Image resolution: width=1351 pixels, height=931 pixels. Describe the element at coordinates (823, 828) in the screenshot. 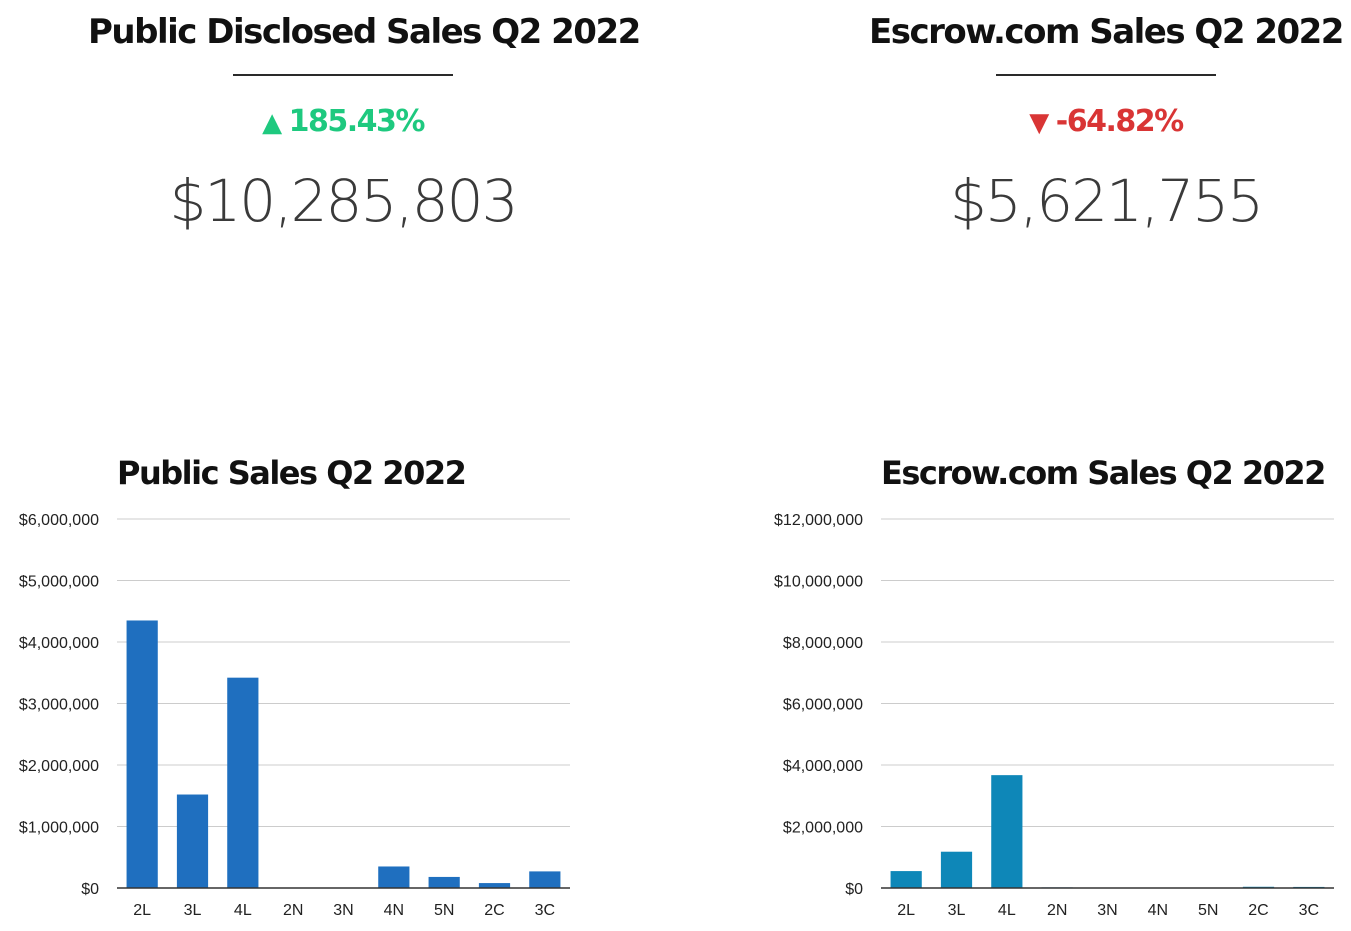

I see `escrow-y-tick-label: $2,000,000` at that location.